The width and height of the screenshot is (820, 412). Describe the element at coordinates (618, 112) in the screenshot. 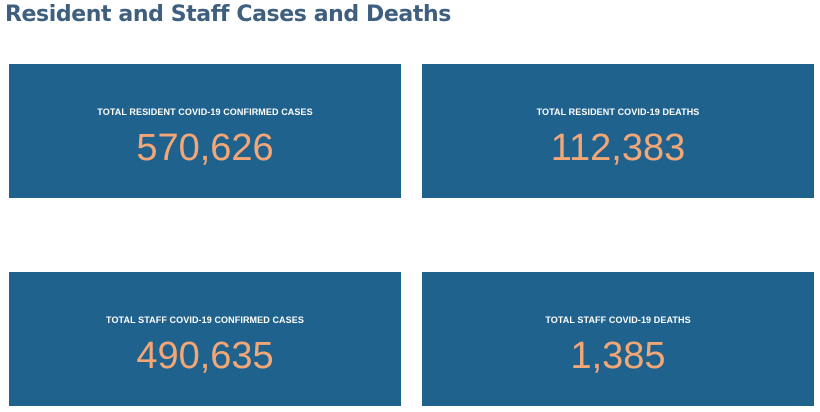

I see `stat-card-label: TOTAL RESIDENT COVID-19 DEATHS` at that location.